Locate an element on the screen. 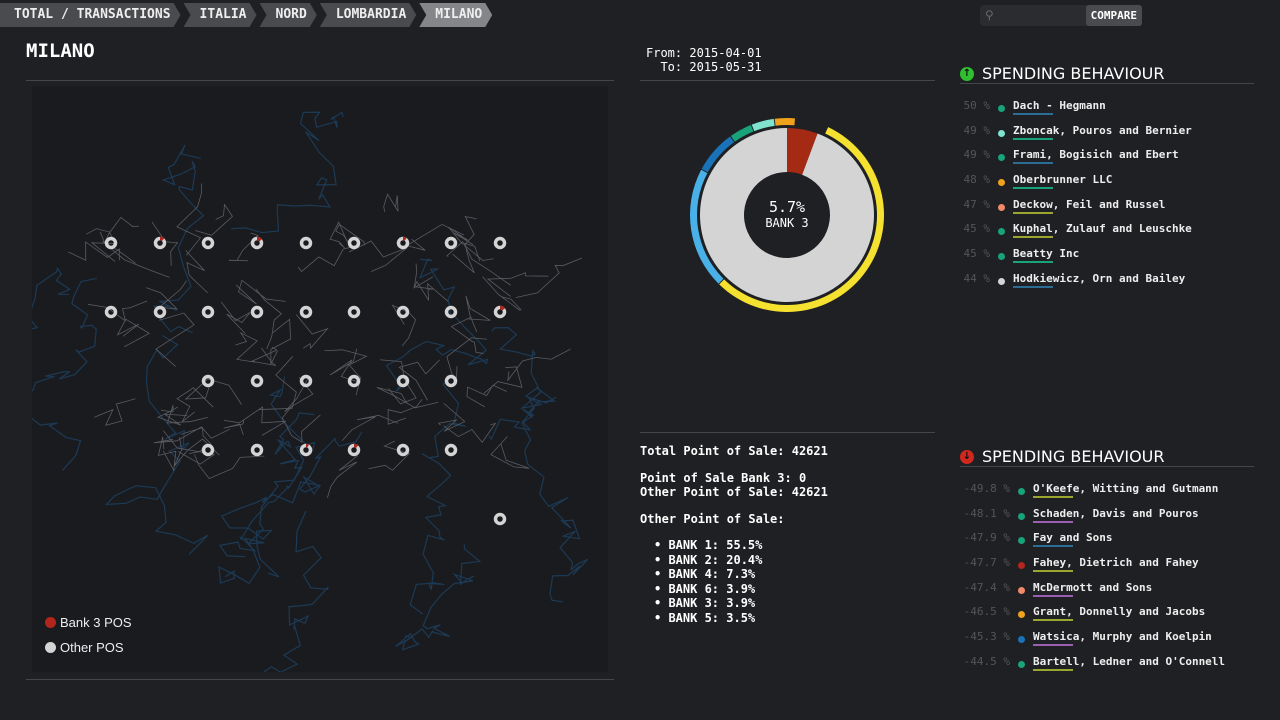 This screenshot has height=720, width=1280. merchant-name: Beatty Inc is located at coordinates (1046, 255).